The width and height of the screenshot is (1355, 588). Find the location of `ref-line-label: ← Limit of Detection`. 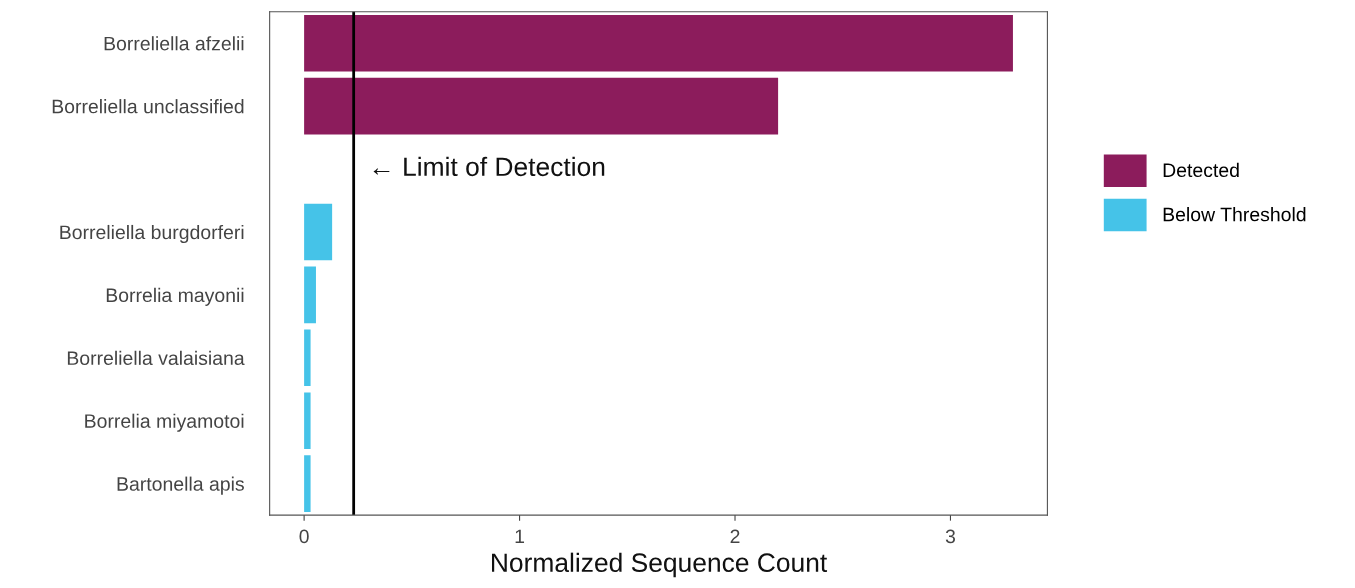

ref-line-label: ← Limit of Detection is located at coordinates (489, 166).